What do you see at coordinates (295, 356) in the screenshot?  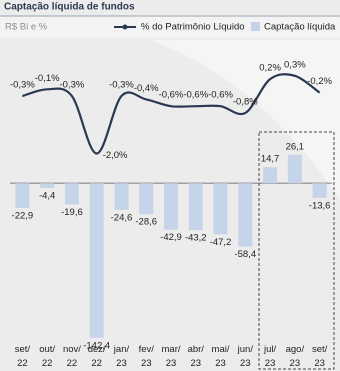 I see `x-tick-label: ago/23` at bounding box center [295, 356].